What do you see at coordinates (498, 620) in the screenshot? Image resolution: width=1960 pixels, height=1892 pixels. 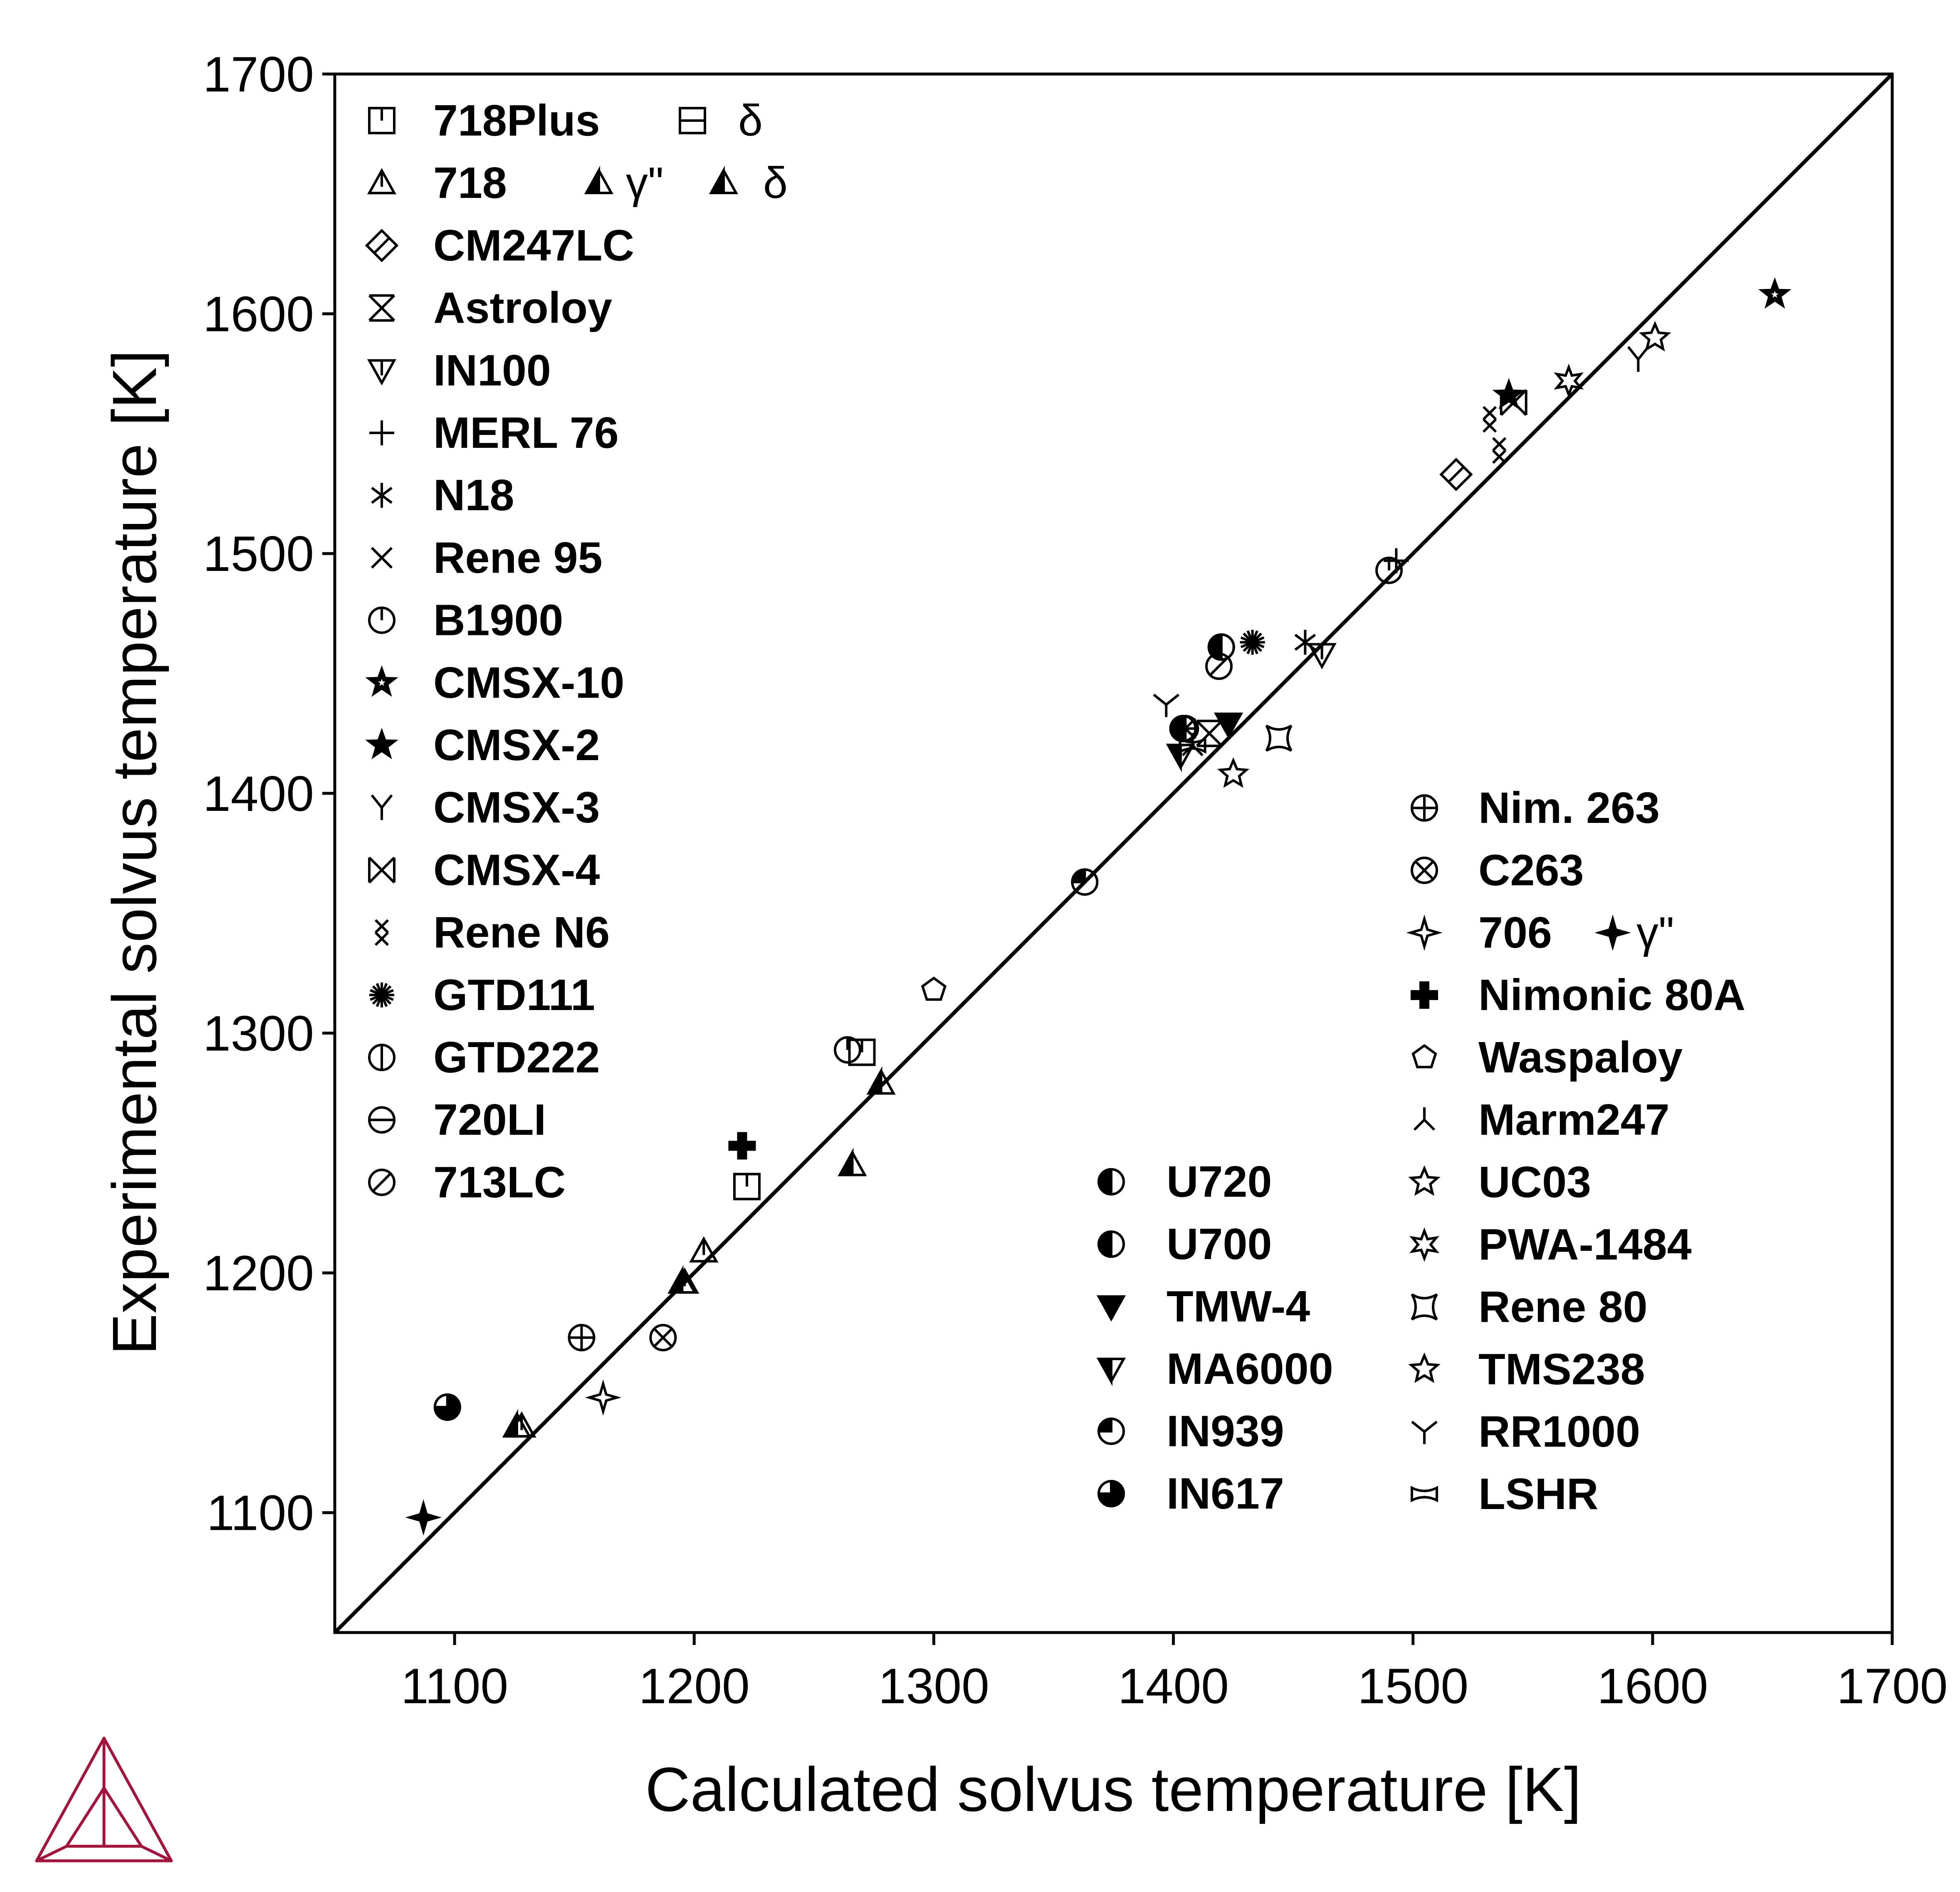 I see `legend-label: B1900` at bounding box center [498, 620].